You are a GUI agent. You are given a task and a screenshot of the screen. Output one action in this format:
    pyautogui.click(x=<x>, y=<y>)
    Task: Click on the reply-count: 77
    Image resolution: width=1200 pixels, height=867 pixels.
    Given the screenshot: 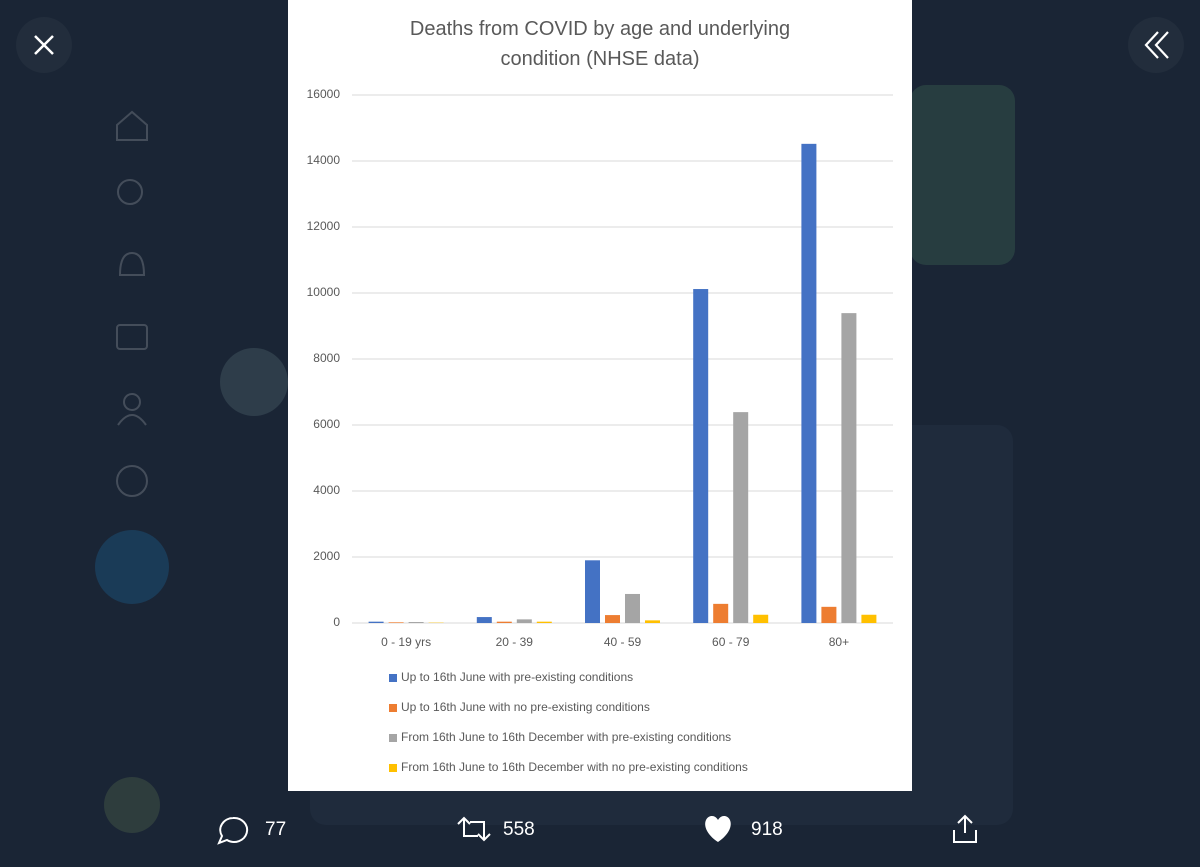 What is the action you would take?
    pyautogui.click(x=276, y=829)
    